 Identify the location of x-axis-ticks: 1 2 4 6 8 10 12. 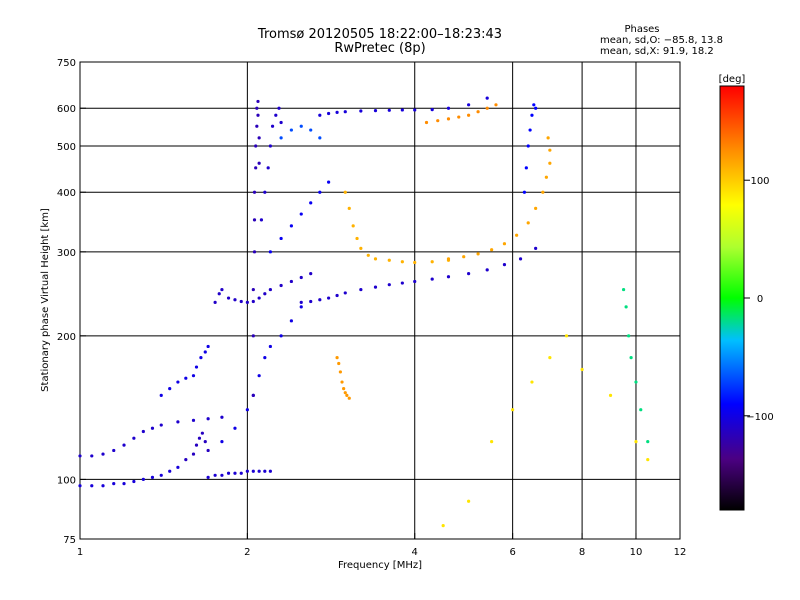
(381, 545).